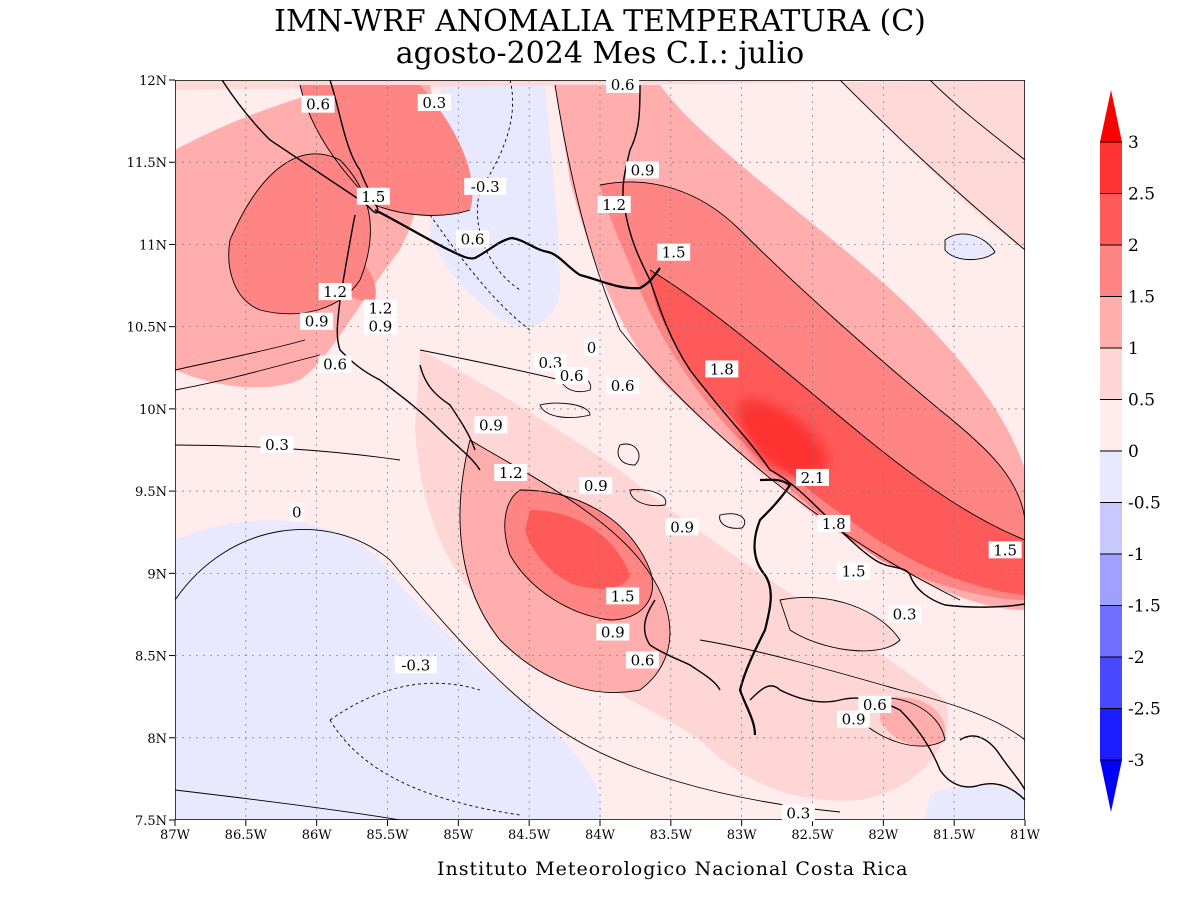  I want to click on x-tick-label: 84W, so click(600, 835).